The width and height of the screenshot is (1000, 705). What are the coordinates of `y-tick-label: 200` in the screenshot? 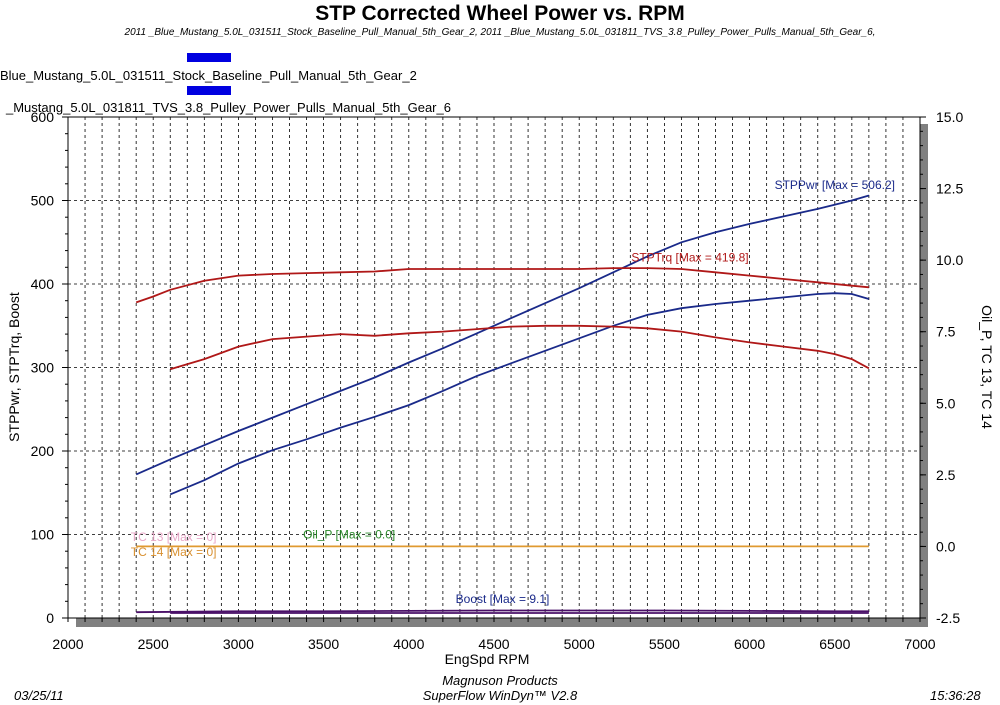 It's located at (43, 451).